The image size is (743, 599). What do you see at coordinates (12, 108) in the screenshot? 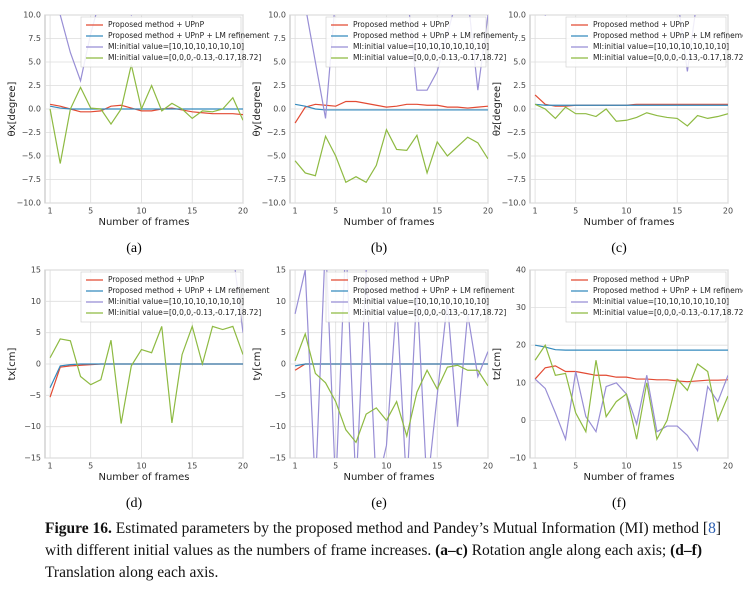
I see `y-axis-title: θx[degree]` at bounding box center [12, 108].